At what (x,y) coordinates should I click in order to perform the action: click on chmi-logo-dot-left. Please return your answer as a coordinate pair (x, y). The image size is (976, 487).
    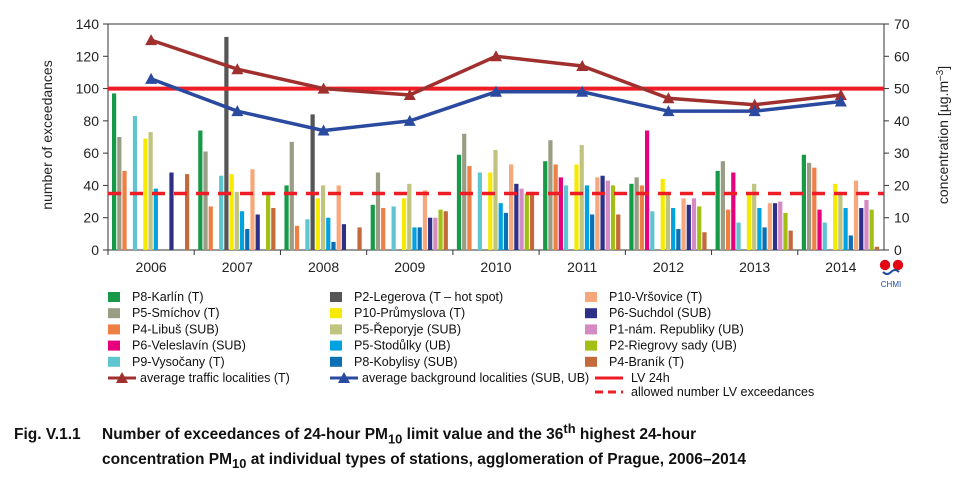
    Looking at the image, I should click on (885, 265).